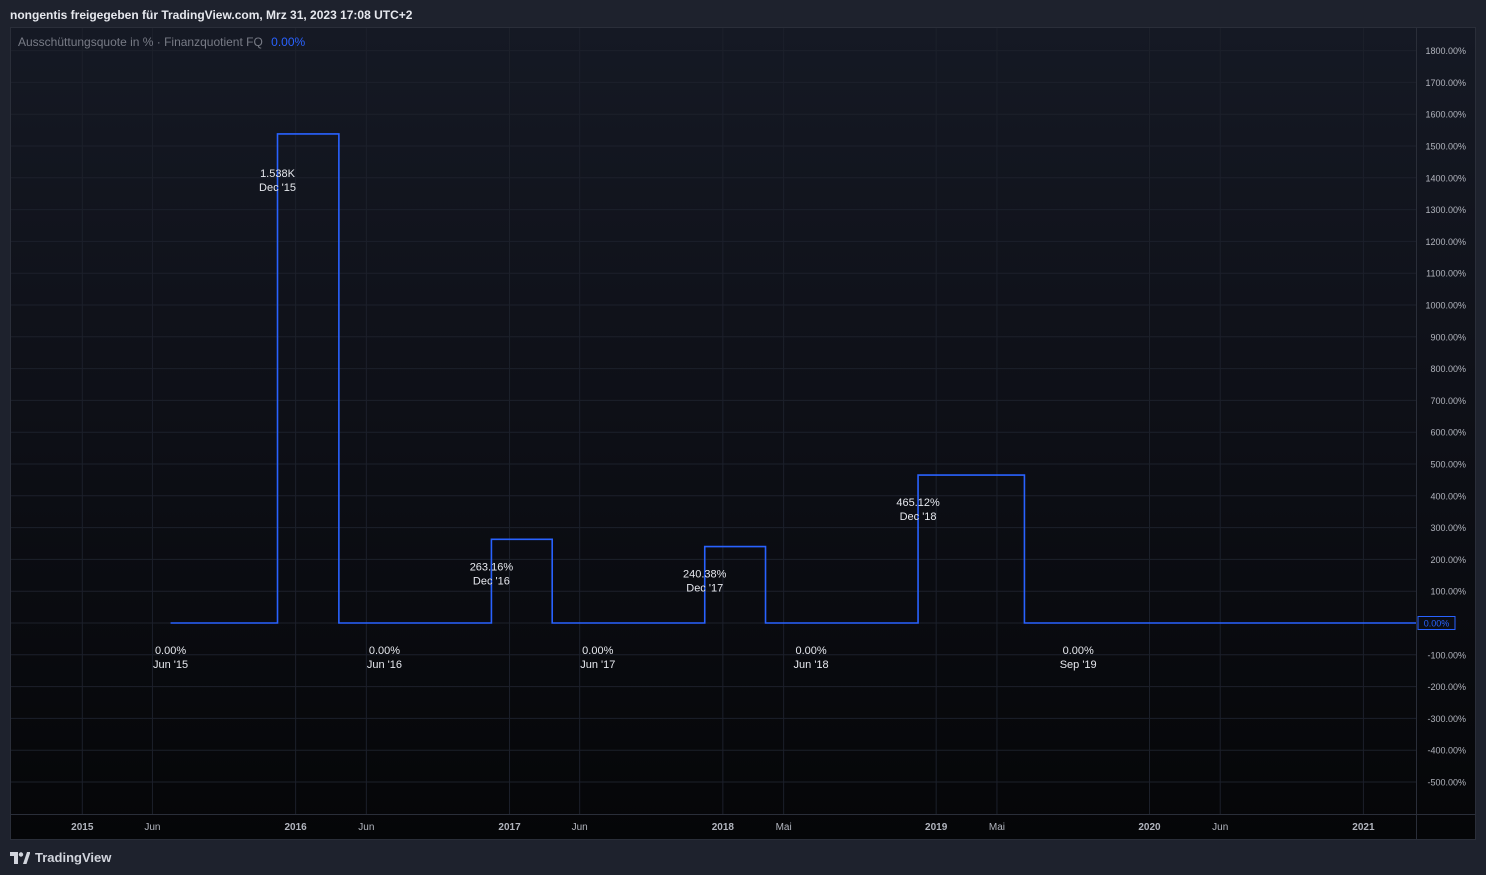 Image resolution: width=1486 pixels, height=875 pixels. Describe the element at coordinates (1446, 783) in the screenshot. I see `y-tick-label: -500.00%` at that location.